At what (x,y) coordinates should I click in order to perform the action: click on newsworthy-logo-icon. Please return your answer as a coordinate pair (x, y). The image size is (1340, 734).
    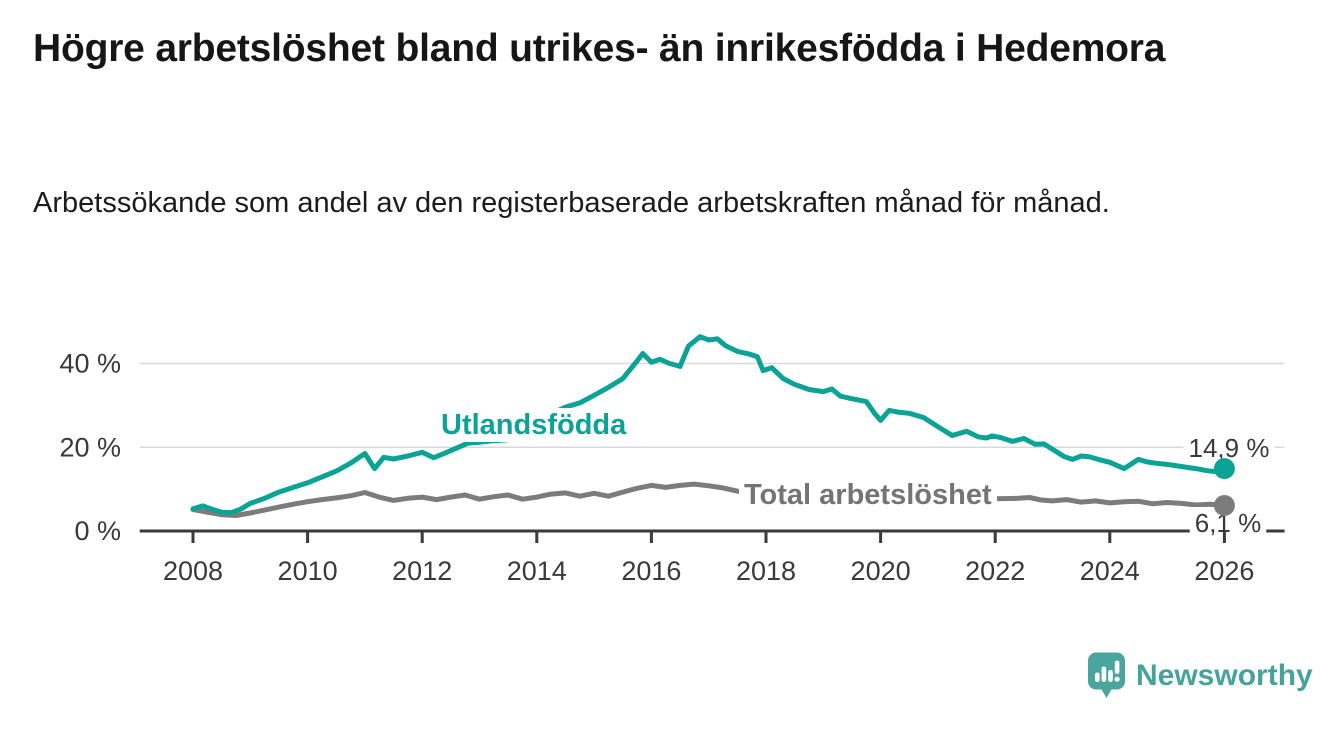
    Looking at the image, I should click on (1106, 675).